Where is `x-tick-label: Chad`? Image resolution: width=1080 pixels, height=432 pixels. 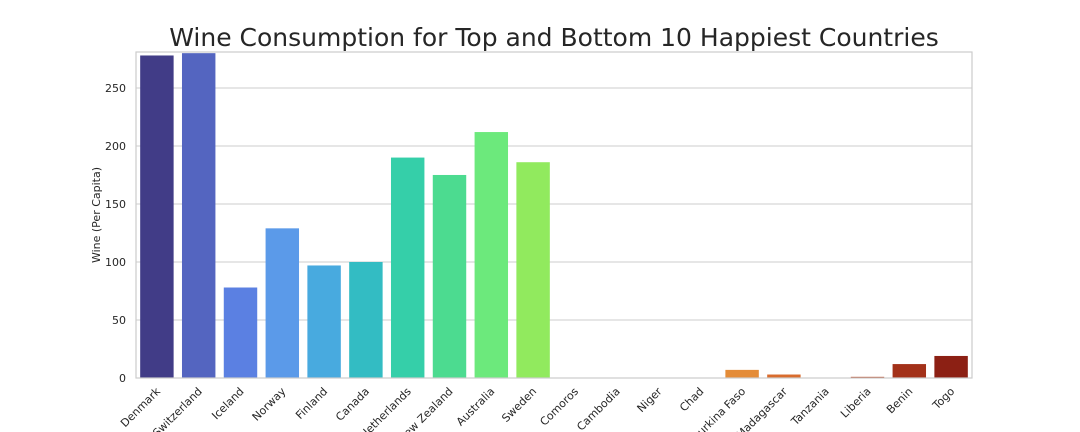 x-tick-label: Chad is located at coordinates (691, 399).